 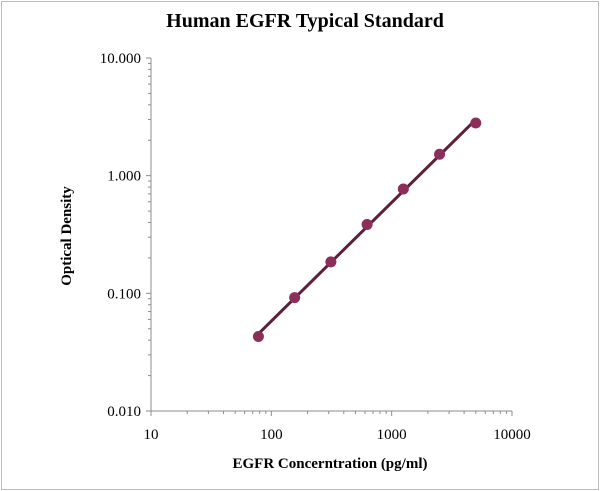 What do you see at coordinates (124, 294) in the screenshot?
I see `y-tick-label: 0.100` at bounding box center [124, 294].